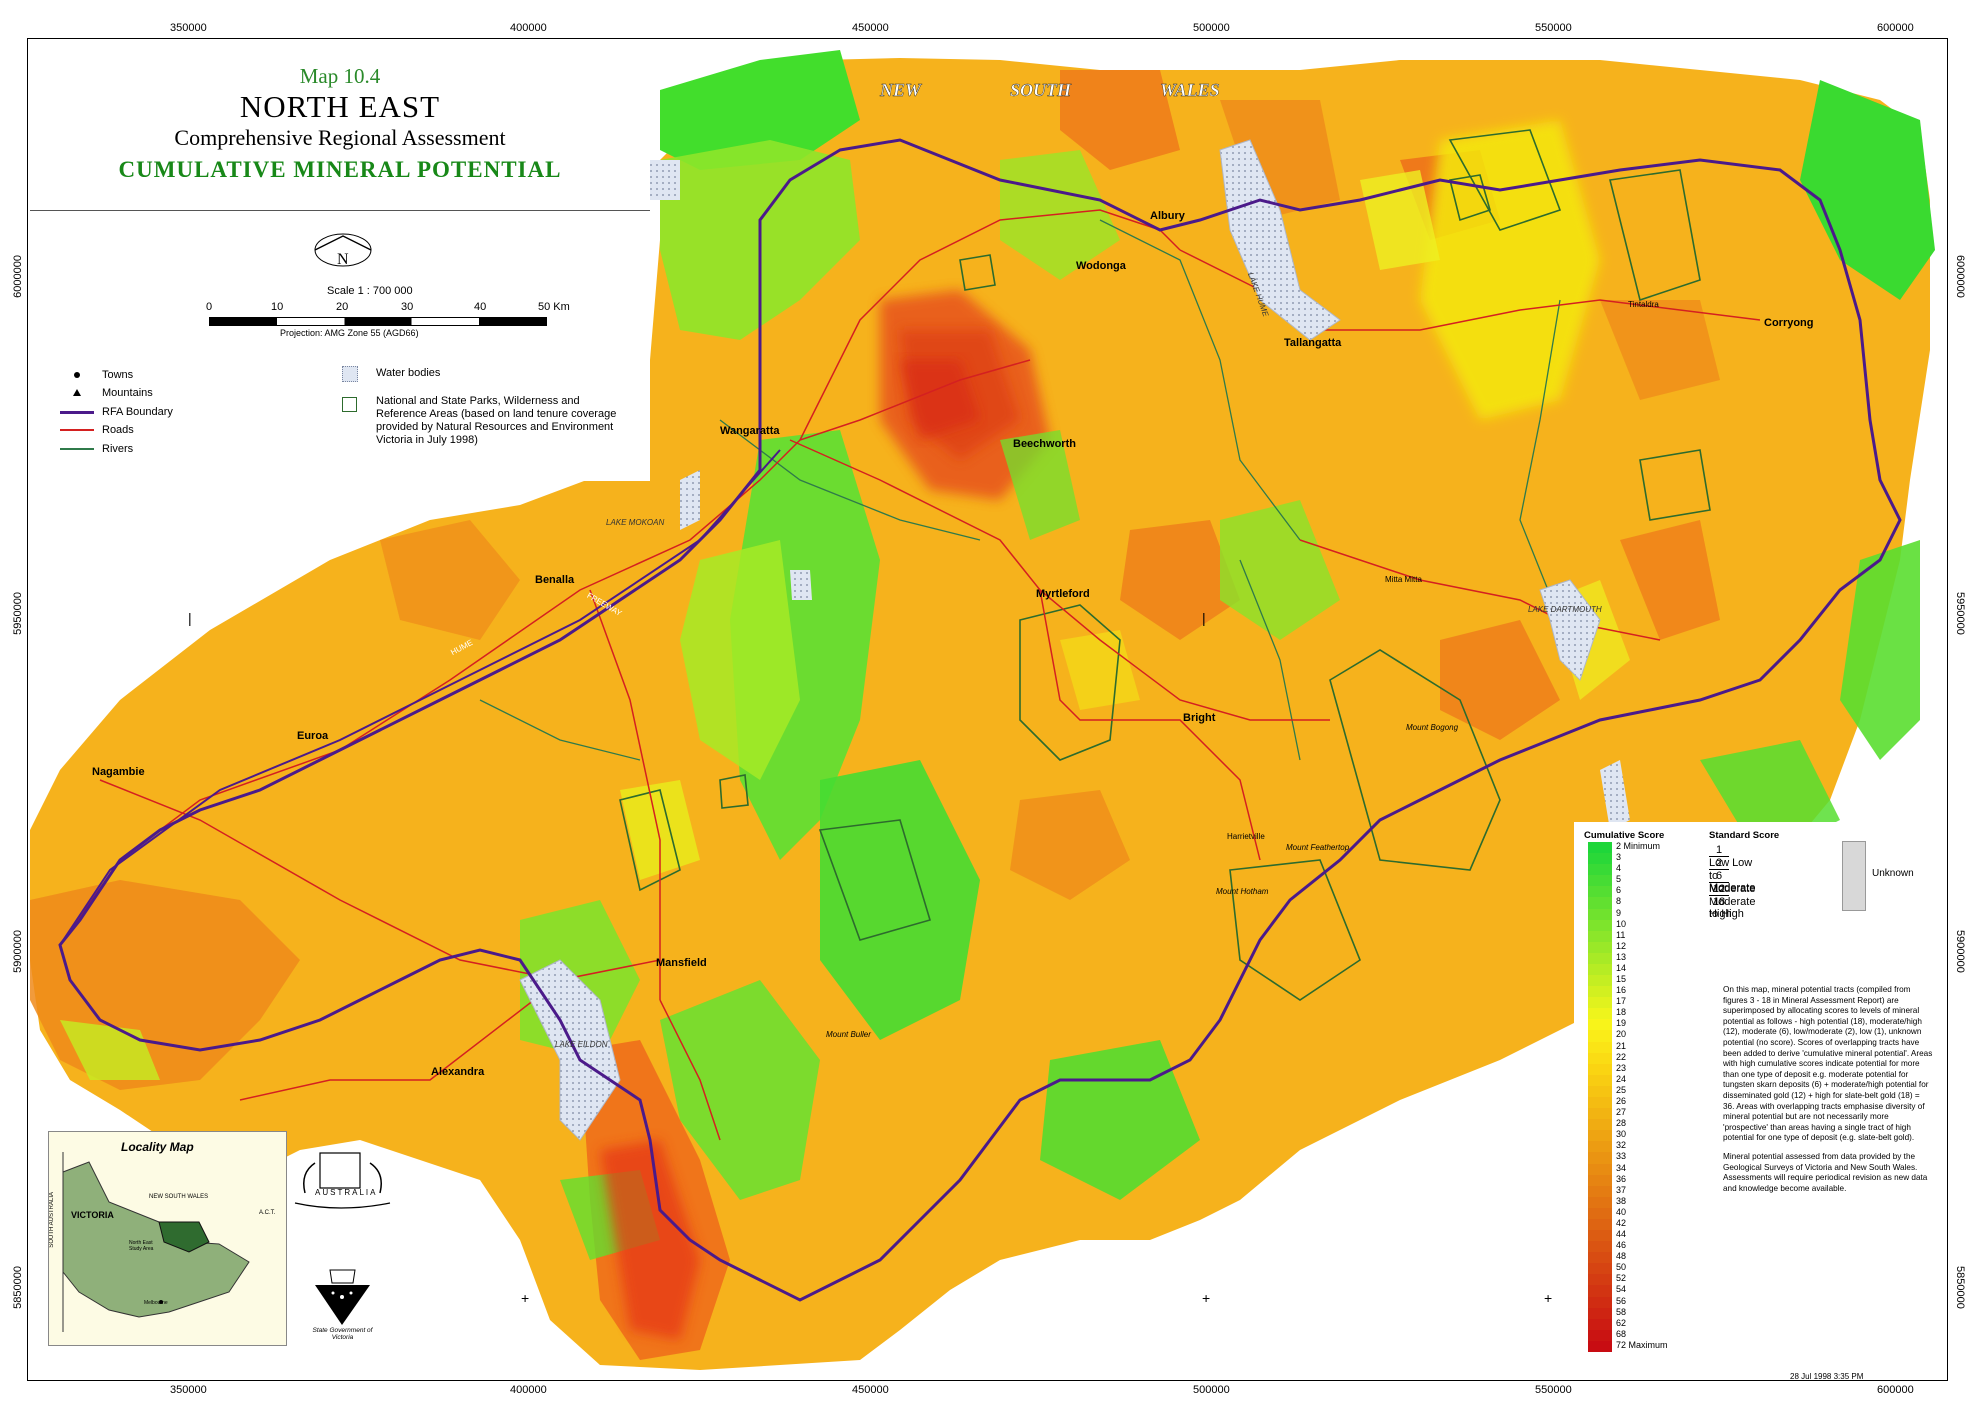 The height and width of the screenshot is (1403, 1985). Describe the element at coordinates (1960, 276) in the screenshot. I see `northing-label: 6000000` at that location.